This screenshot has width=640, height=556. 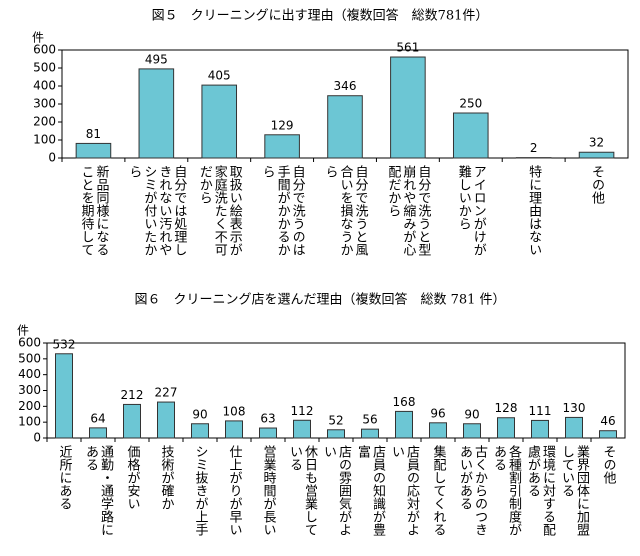 What do you see at coordinates (574, 408) in the screenshot?
I see `data-label: 130` at bounding box center [574, 408].